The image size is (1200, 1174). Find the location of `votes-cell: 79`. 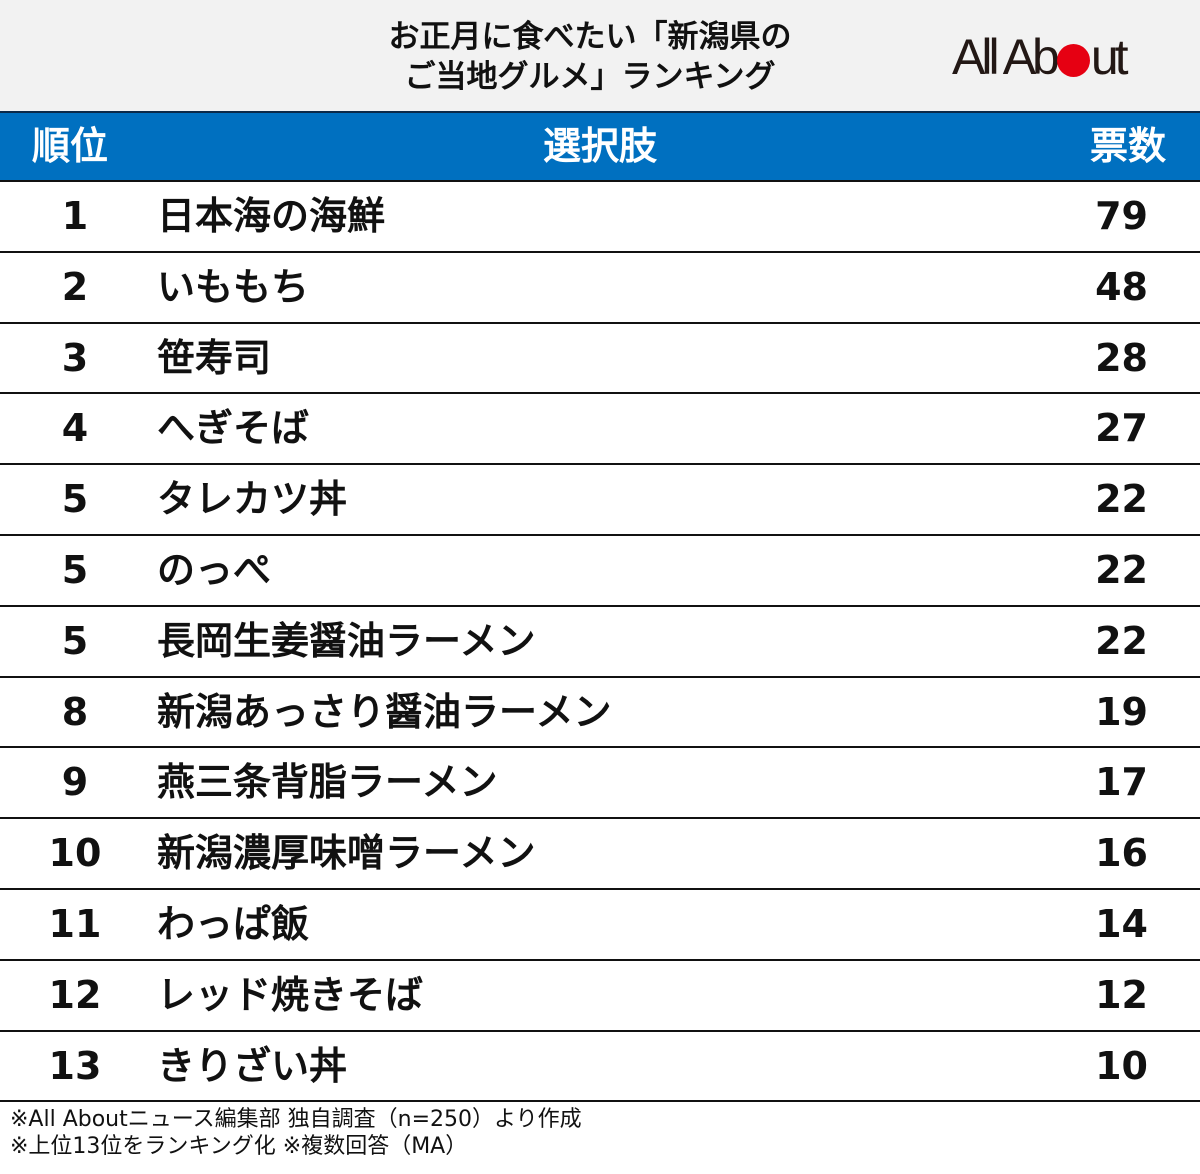

votes-cell: 79 is located at coordinates (1121, 216).